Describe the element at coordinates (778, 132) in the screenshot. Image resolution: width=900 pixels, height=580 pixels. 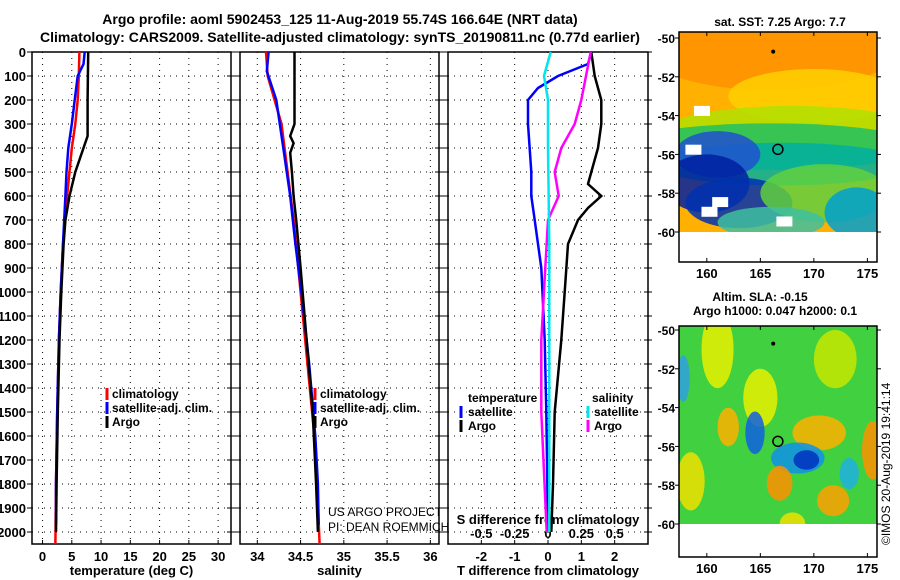
I see `map-field` at that location.